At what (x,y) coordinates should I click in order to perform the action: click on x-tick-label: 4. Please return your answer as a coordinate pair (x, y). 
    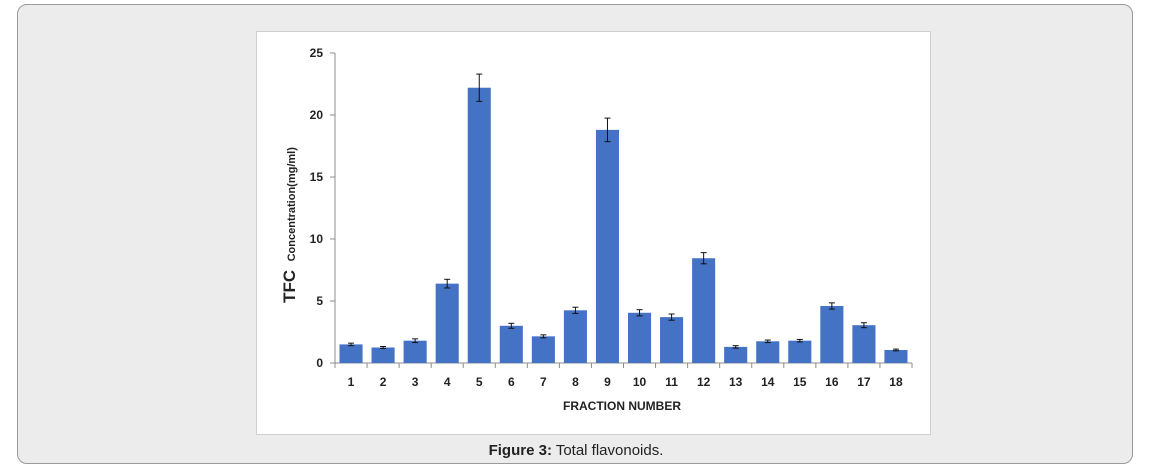
    Looking at the image, I should click on (447, 382).